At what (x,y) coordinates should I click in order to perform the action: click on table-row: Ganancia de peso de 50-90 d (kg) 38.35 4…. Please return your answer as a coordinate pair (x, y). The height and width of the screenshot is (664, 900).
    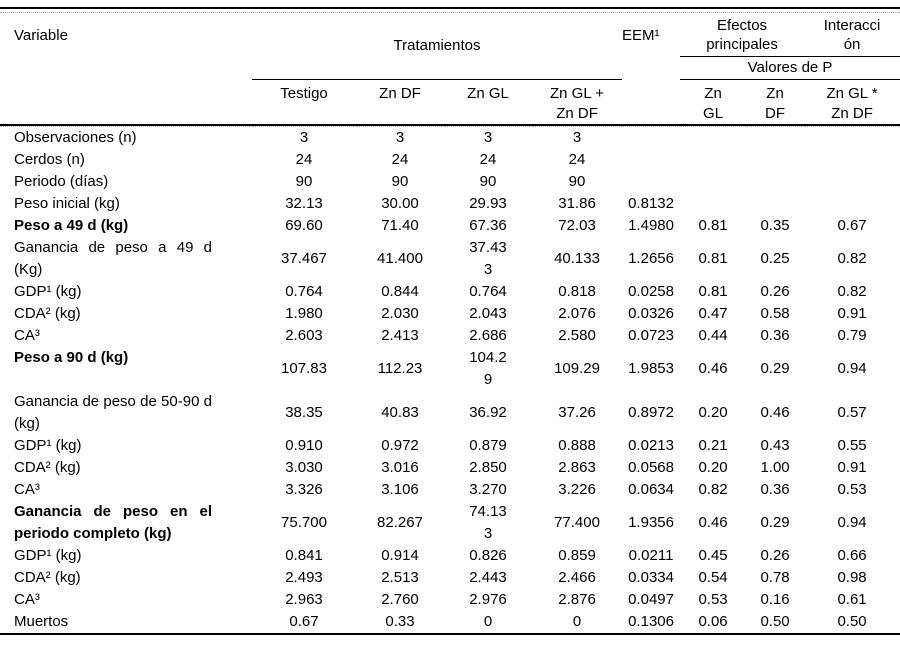
    Looking at the image, I should click on (450, 413).